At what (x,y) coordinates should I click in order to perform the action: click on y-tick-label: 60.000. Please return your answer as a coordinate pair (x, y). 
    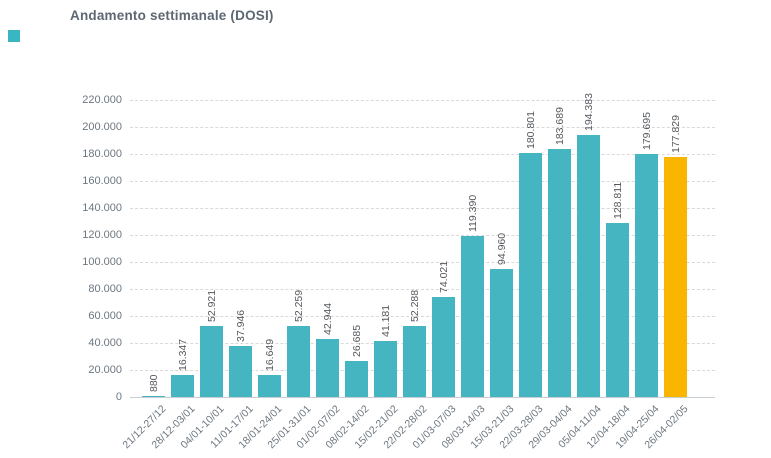
    Looking at the image, I should click on (105, 316).